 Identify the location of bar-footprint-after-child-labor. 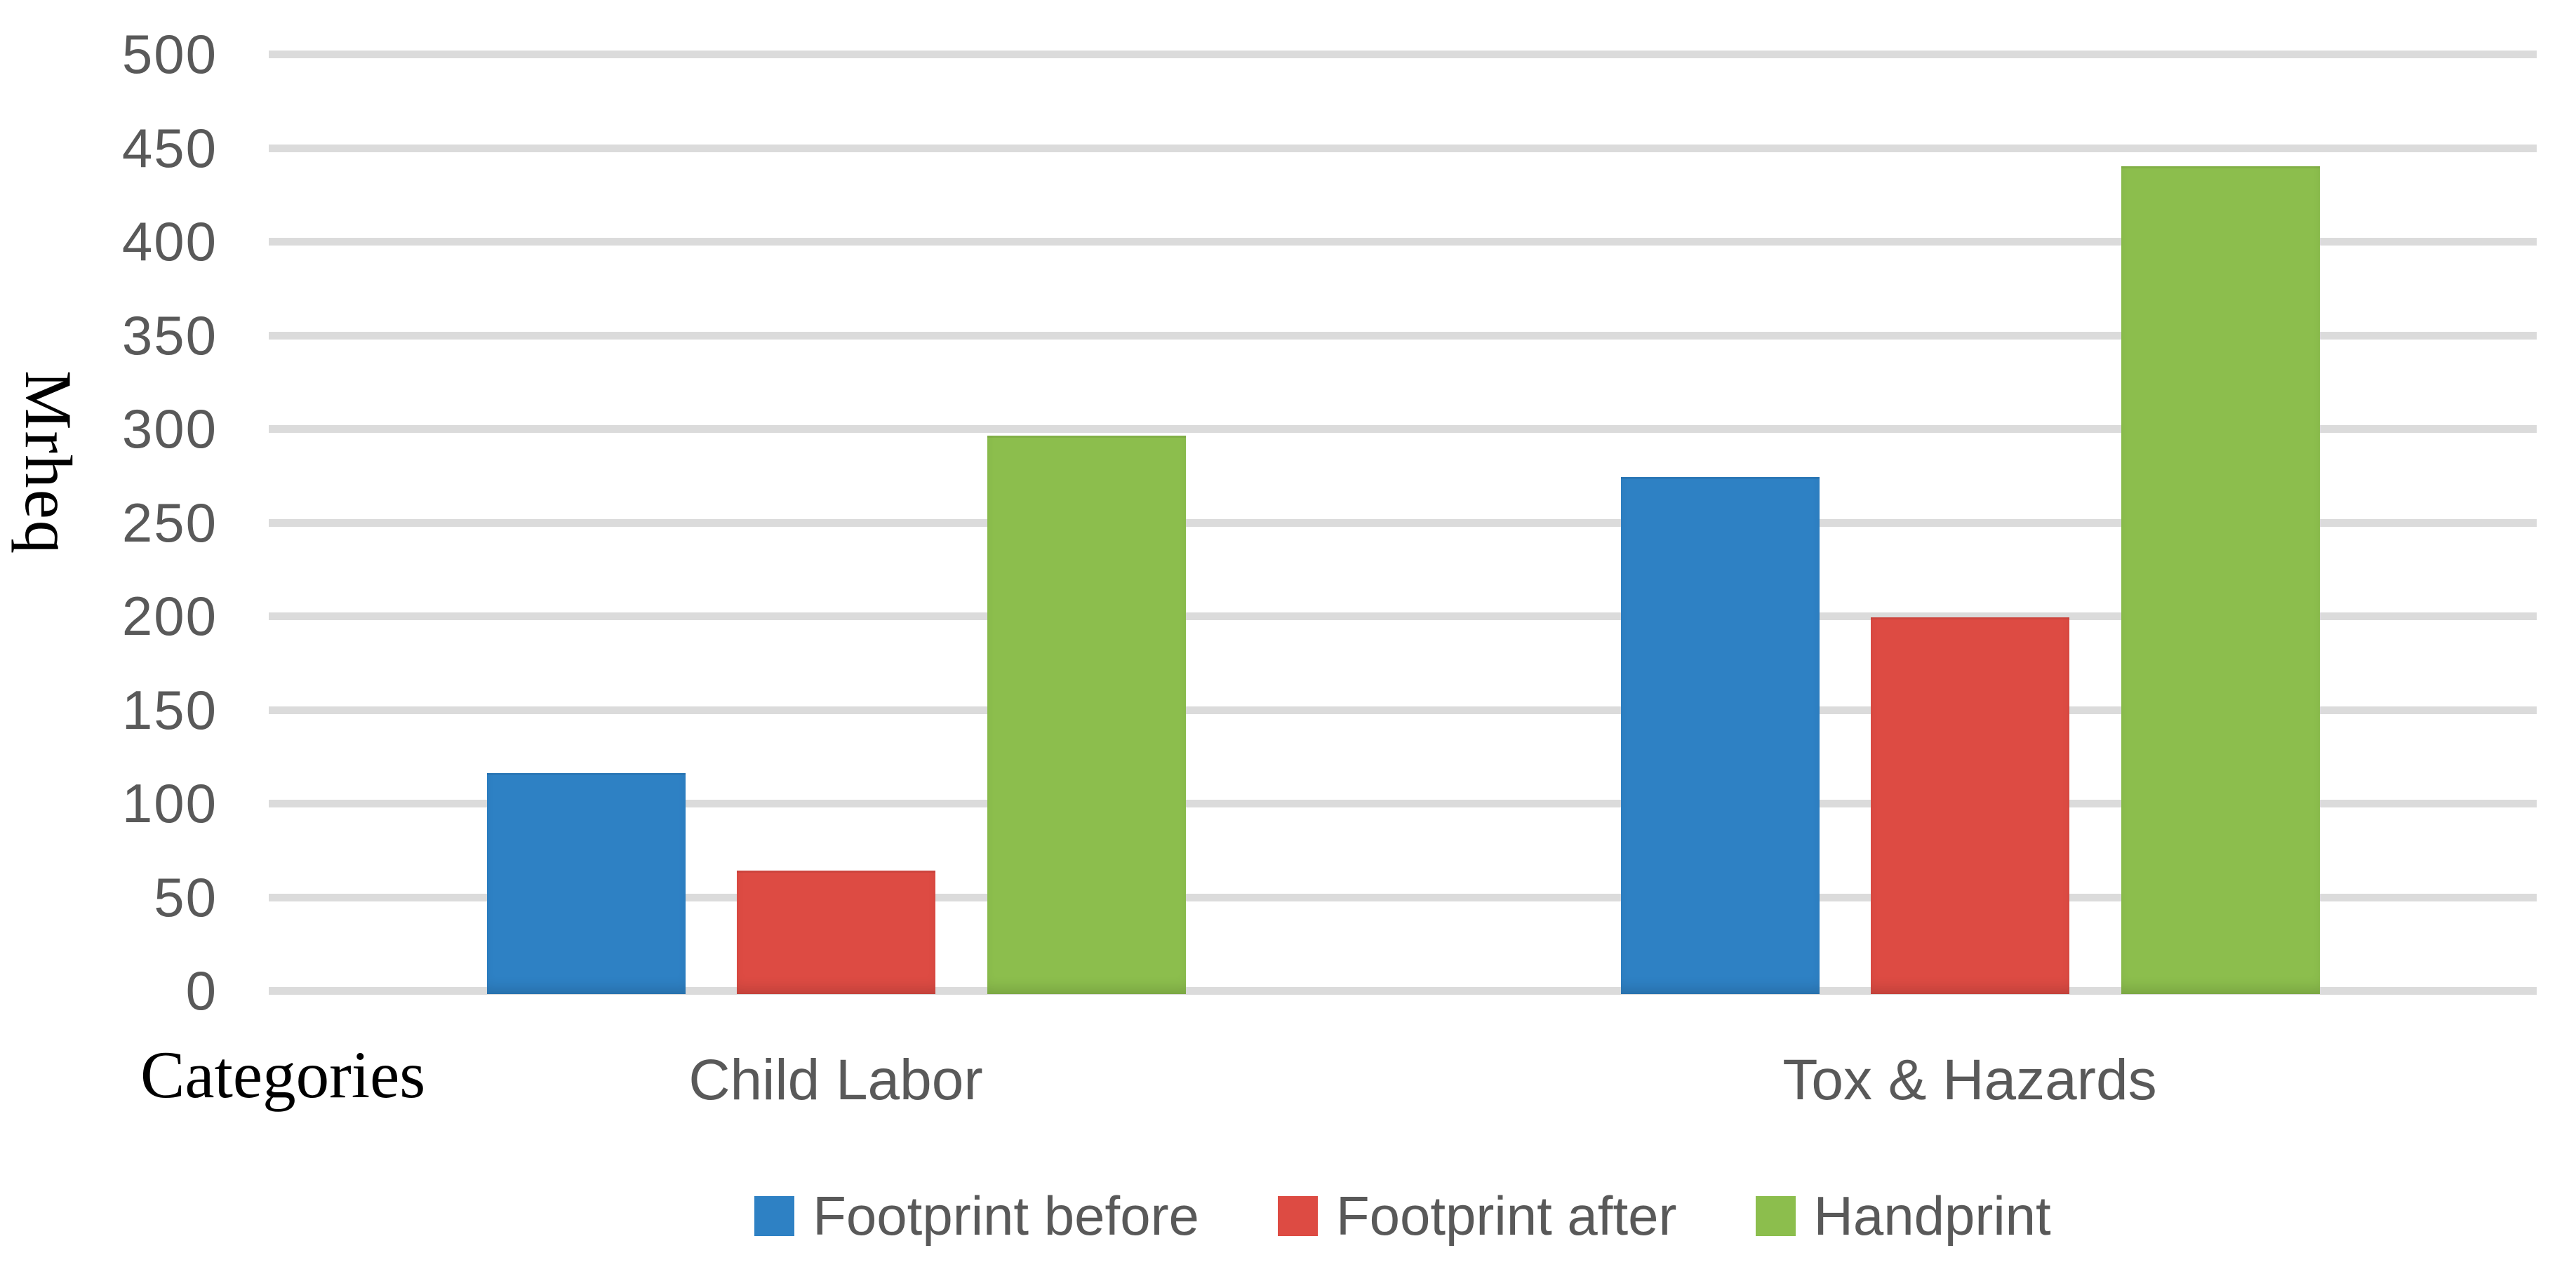
(836, 932).